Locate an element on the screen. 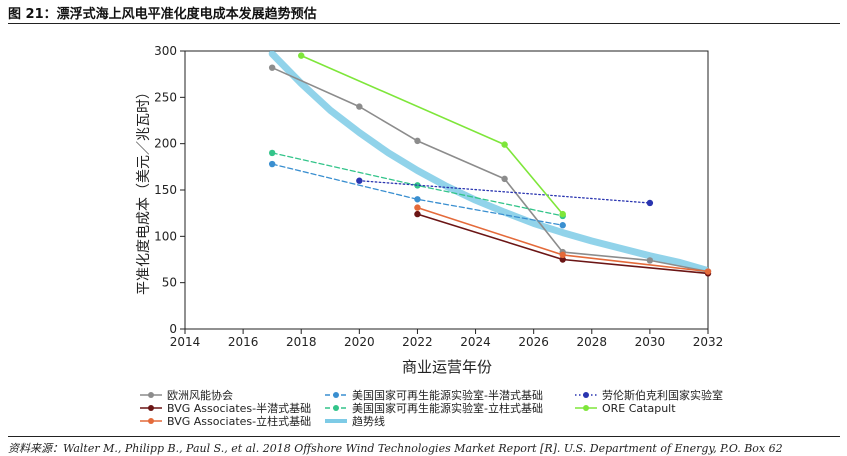  y-tick-label: 0 is located at coordinates (173, 329).